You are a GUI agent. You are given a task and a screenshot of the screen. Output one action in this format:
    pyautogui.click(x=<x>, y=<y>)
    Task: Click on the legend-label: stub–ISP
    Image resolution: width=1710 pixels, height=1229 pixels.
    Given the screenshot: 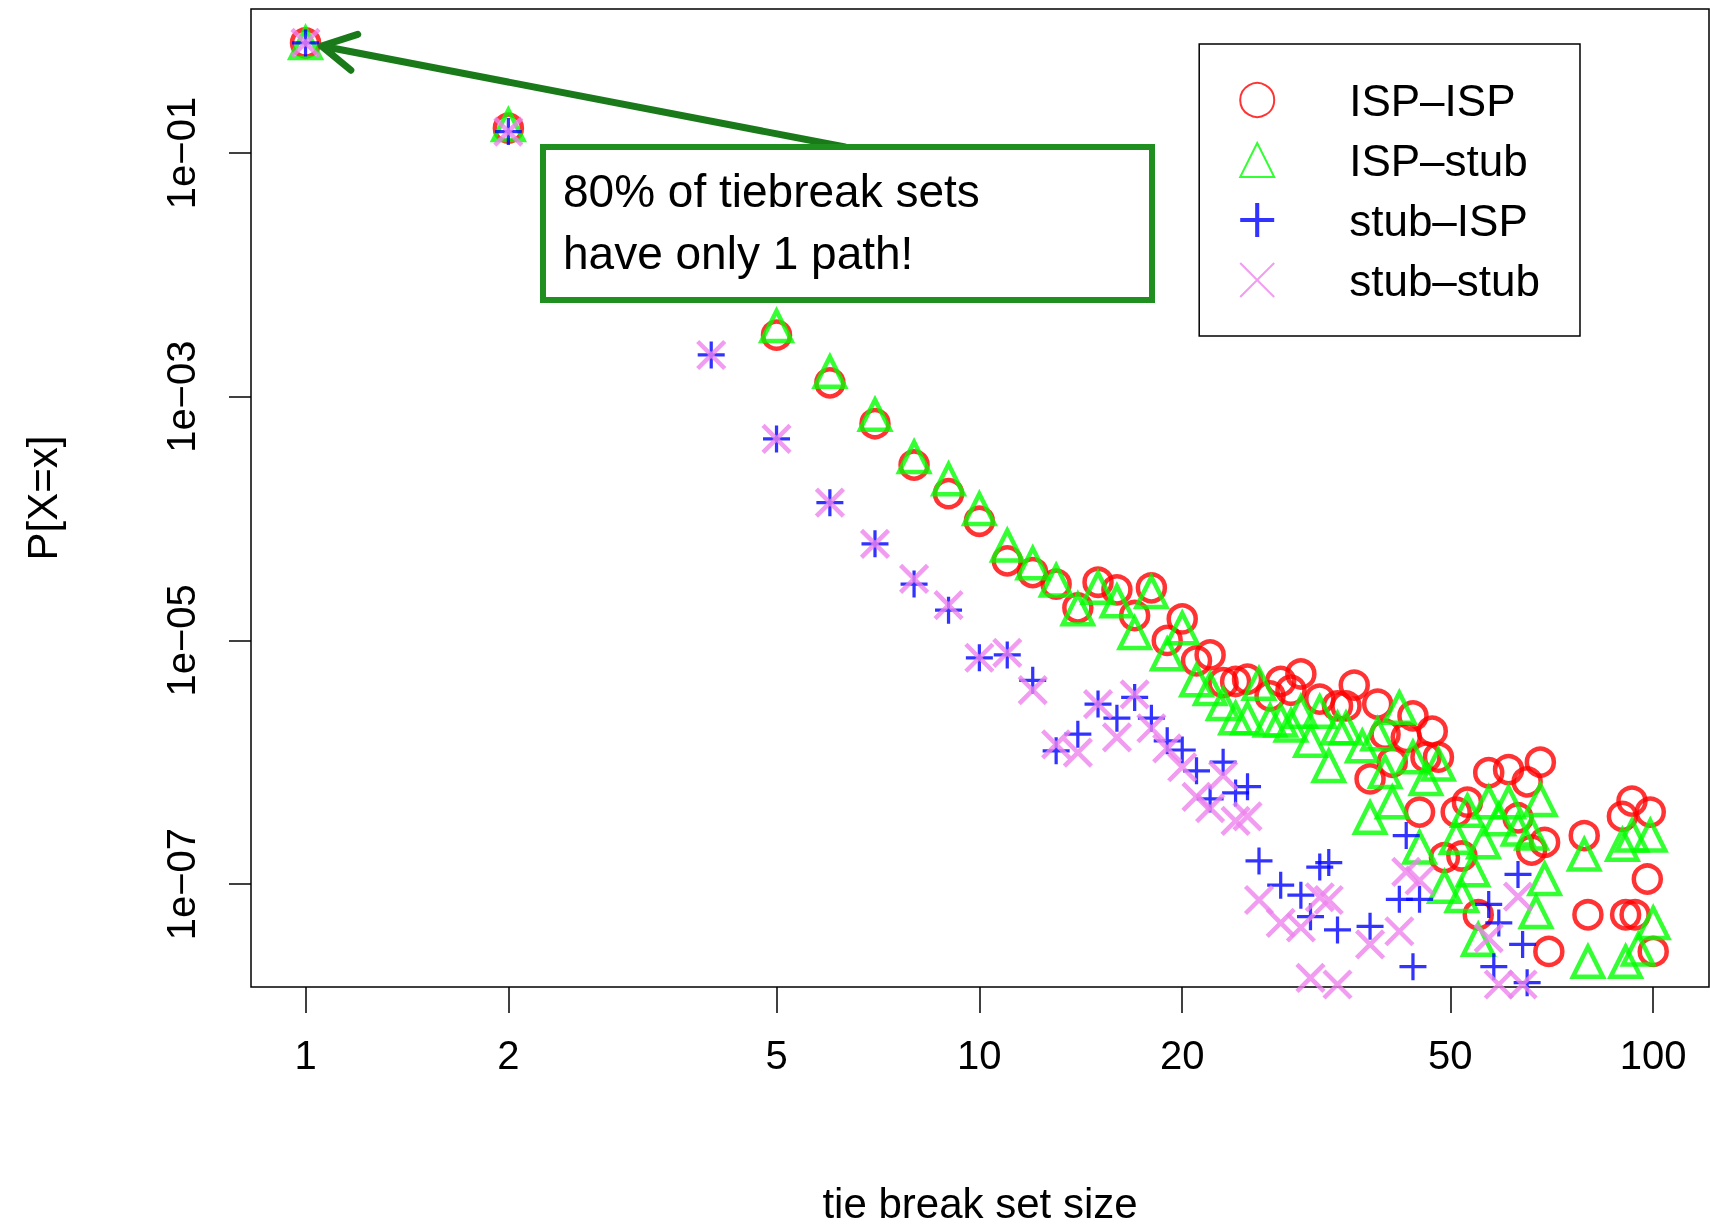 What is the action you would take?
    pyautogui.click(x=1438, y=220)
    